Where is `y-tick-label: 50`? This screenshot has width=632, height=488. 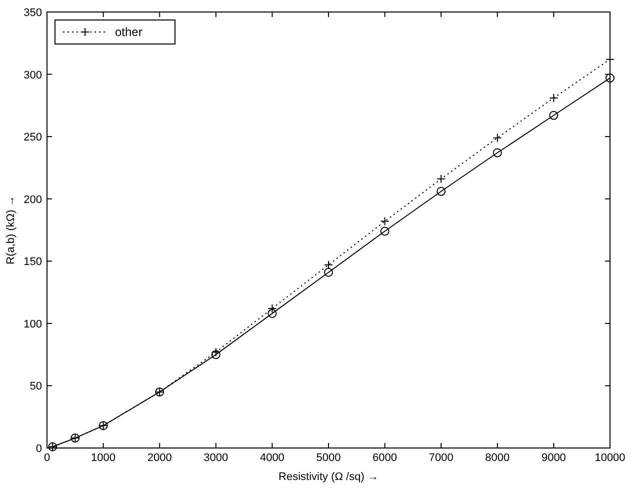
y-tick-label: 50 is located at coordinates (36, 386).